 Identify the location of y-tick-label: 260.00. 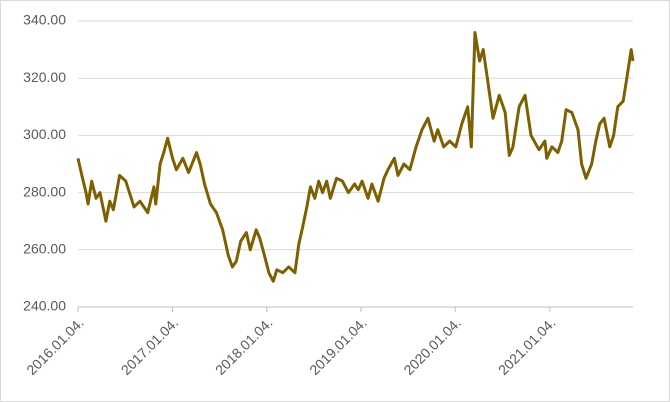
(44, 249).